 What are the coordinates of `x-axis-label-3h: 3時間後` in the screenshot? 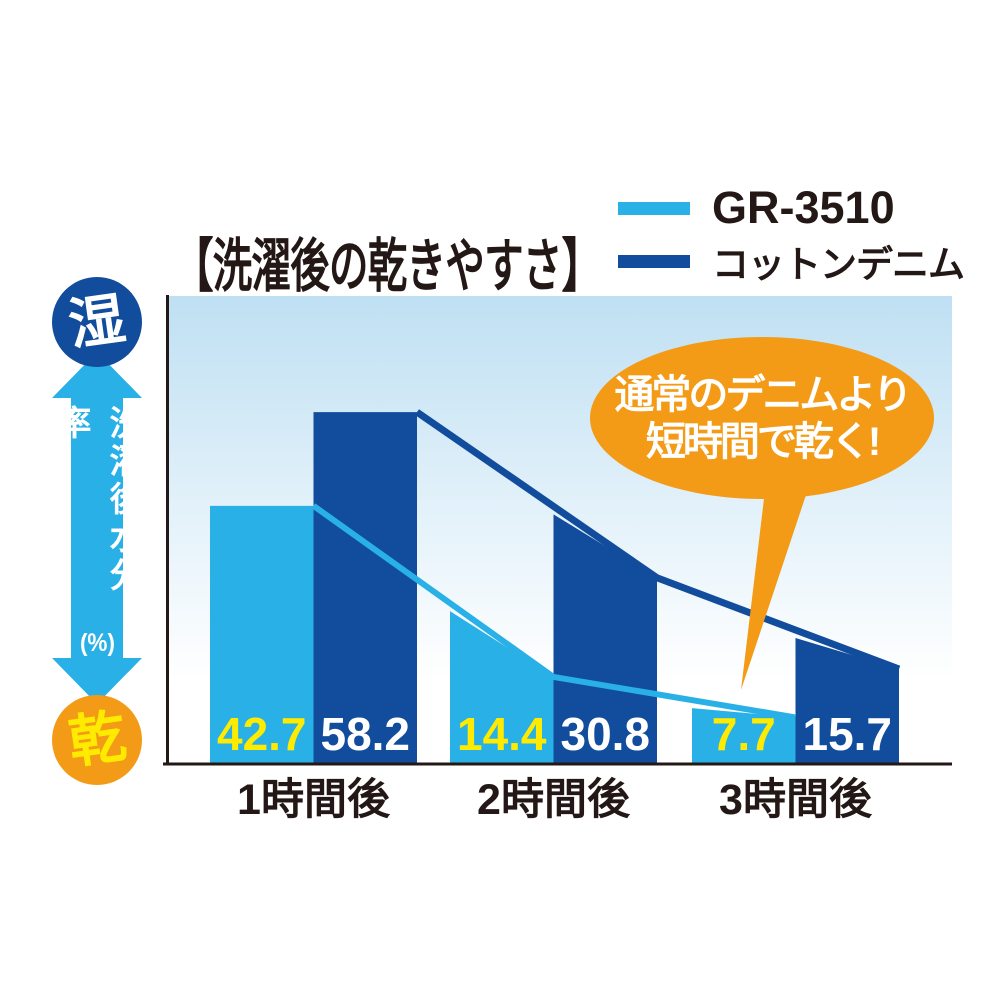 It's located at (796, 800).